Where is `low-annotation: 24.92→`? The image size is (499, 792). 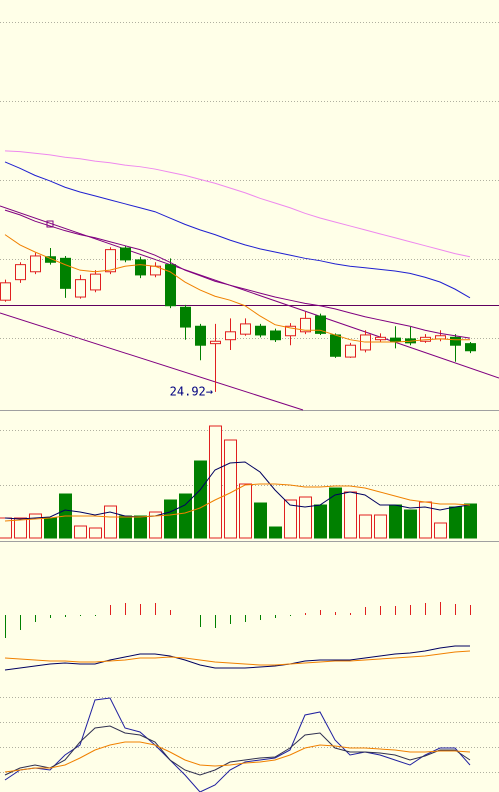
low-annotation: 24.92→ is located at coordinates (191, 391).